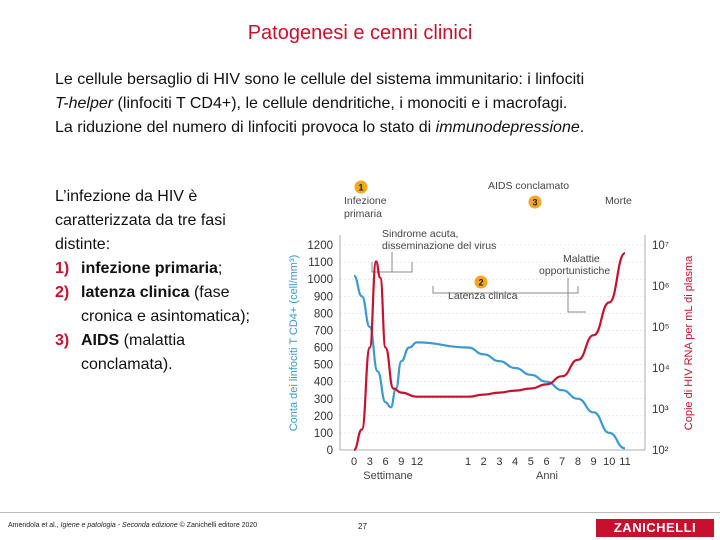  Describe the element at coordinates (618, 201) in the screenshot. I see `death-label: Morte` at that location.